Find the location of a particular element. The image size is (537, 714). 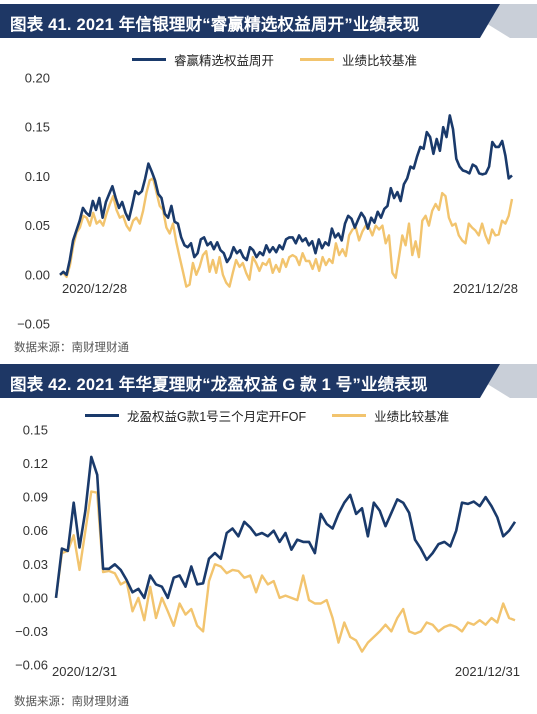

chart-41-header-bg is located at coordinates (250, 21).